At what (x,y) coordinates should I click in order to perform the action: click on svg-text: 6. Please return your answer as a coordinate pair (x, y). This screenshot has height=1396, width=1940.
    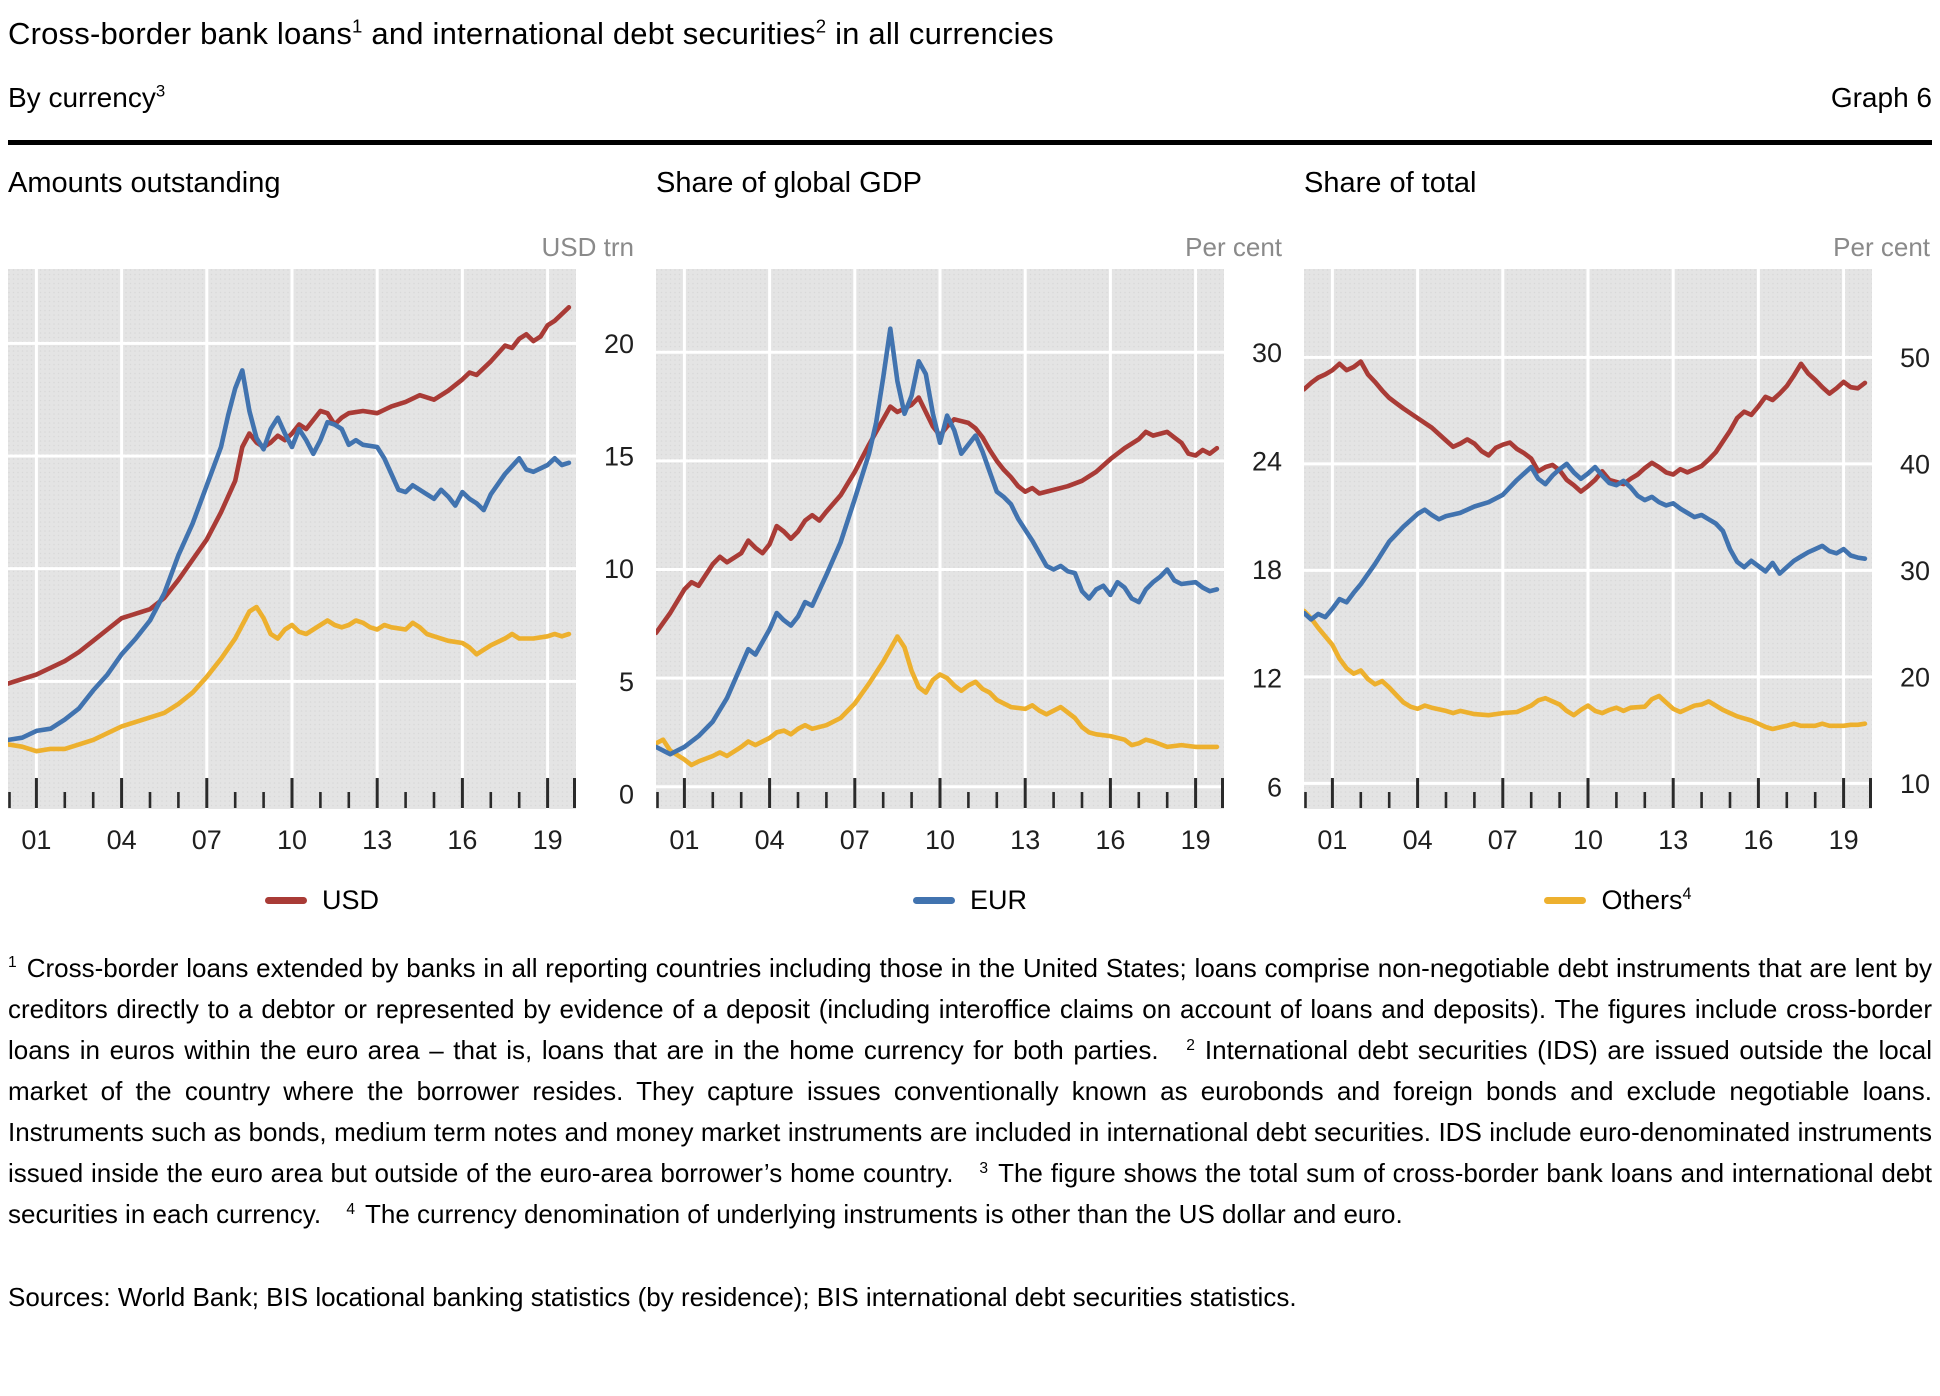
    Looking at the image, I should click on (1274, 787).